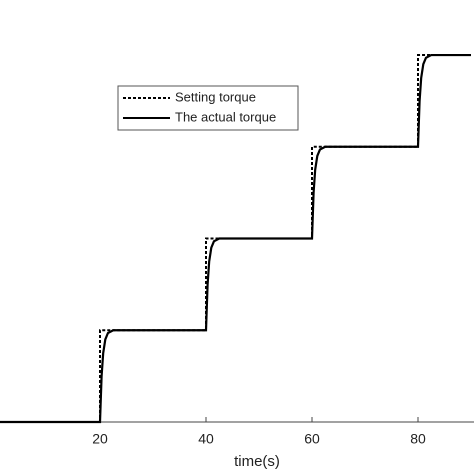  Describe the element at coordinates (312, 439) in the screenshot. I see `x-tick-label: 60` at that location.